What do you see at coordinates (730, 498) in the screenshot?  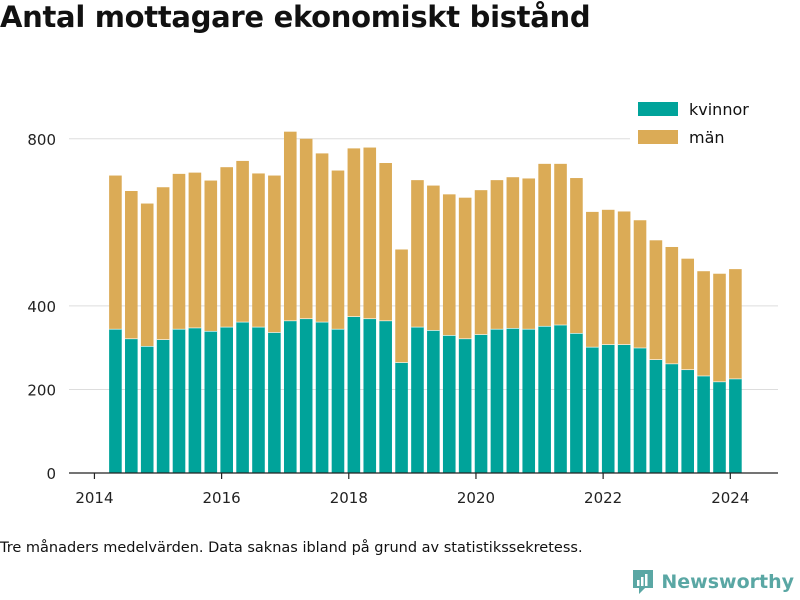 I see `x-tick-label-2024: 2024` at bounding box center [730, 498].